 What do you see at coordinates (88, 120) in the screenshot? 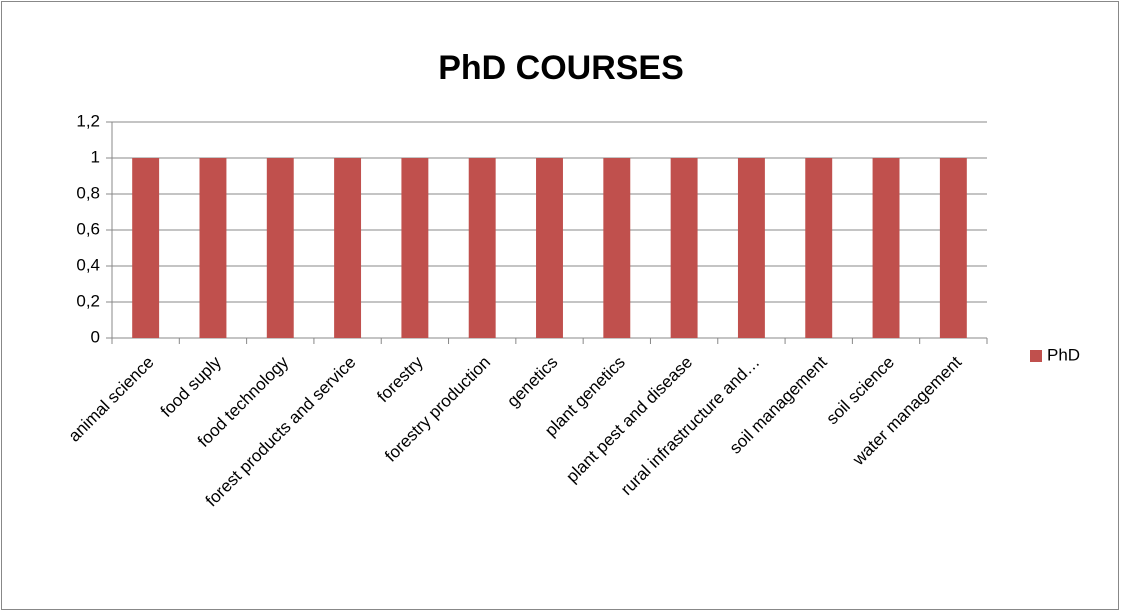
I see `y-tick-label: 1,2` at bounding box center [88, 120].